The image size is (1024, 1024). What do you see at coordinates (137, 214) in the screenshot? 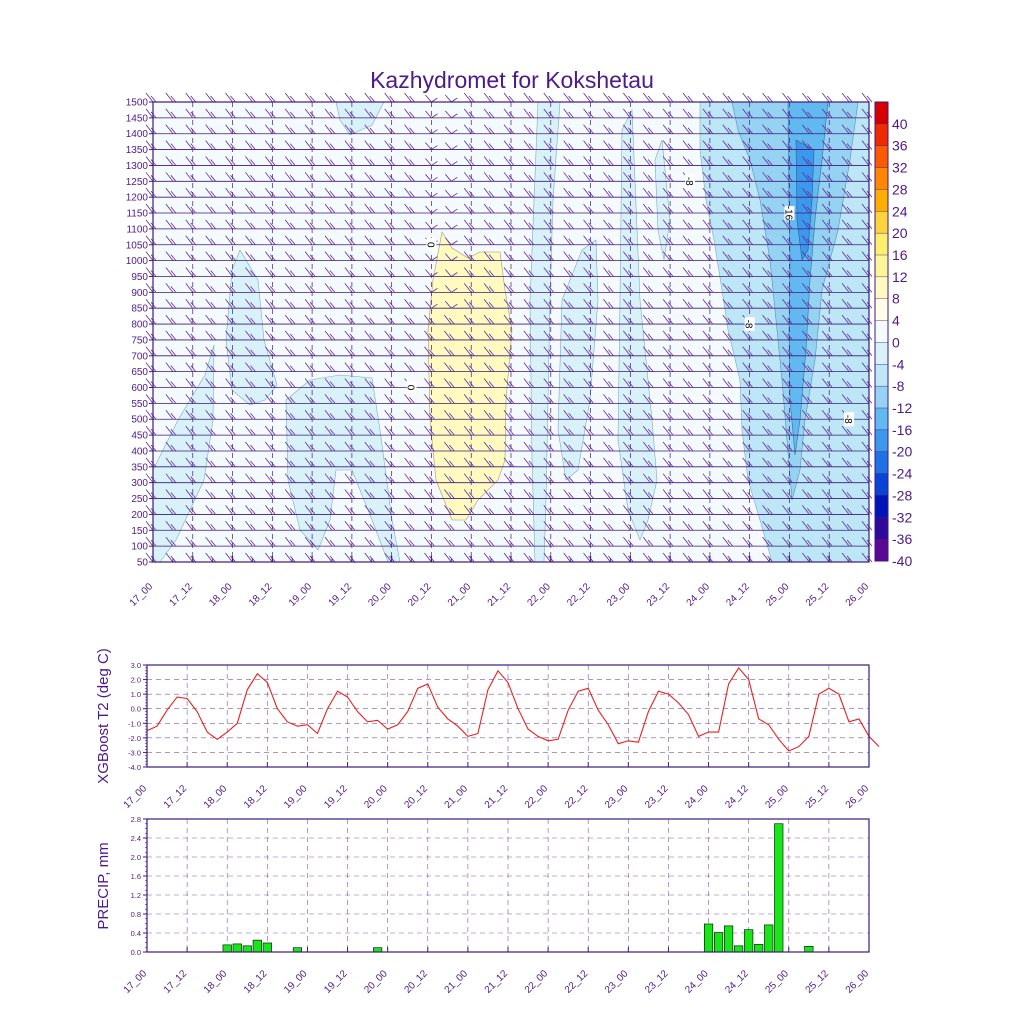
I see `y-tick-label-1150: 1150` at bounding box center [137, 214].